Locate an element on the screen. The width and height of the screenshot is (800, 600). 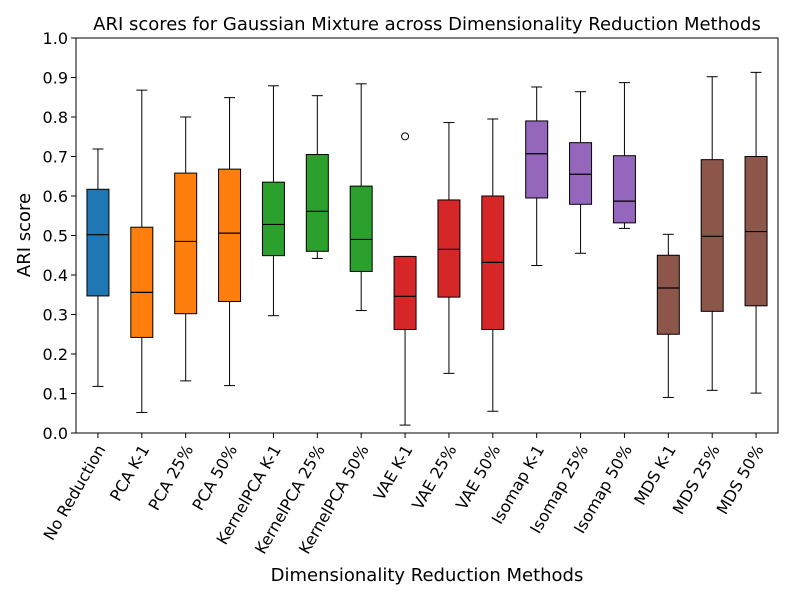
y-tick-label: 0.1 is located at coordinates (55, 394).